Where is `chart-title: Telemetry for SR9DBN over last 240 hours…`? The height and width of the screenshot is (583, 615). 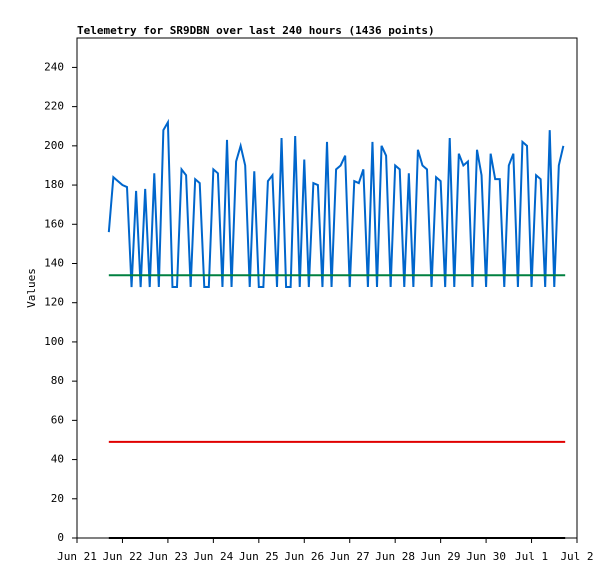
chart-title: Telemetry for SR9DBN over last 240 hours… is located at coordinates (256, 30).